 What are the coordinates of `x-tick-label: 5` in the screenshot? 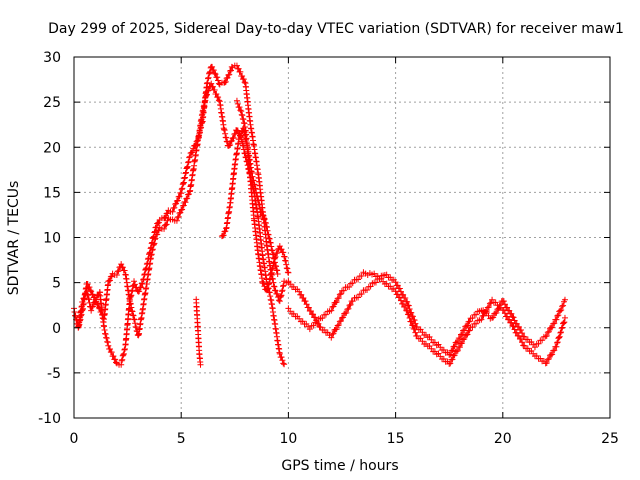 It's located at (181, 439).